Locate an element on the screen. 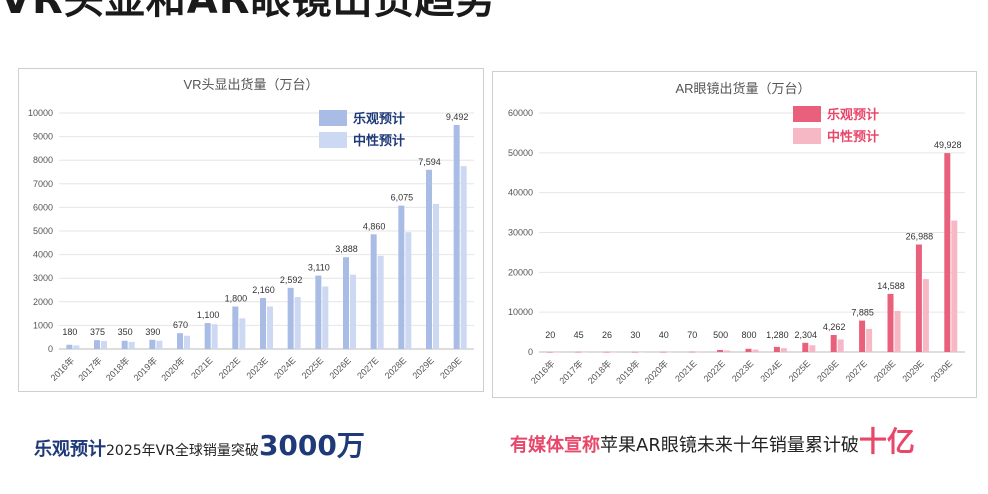 The height and width of the screenshot is (494, 988). x-tick-label: 2017年 is located at coordinates (571, 372).